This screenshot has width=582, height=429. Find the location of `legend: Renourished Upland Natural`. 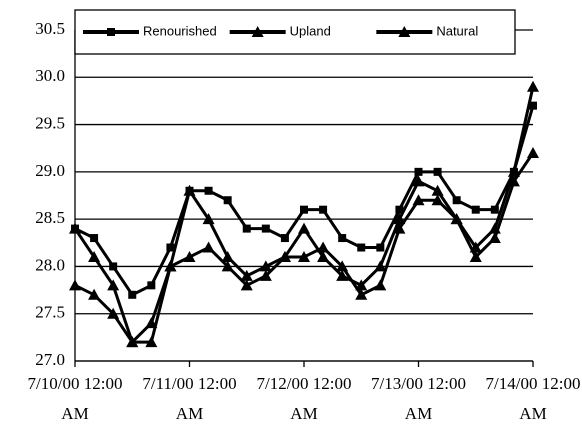

legend: Renourished Upland Natural is located at coordinates (295, 32).